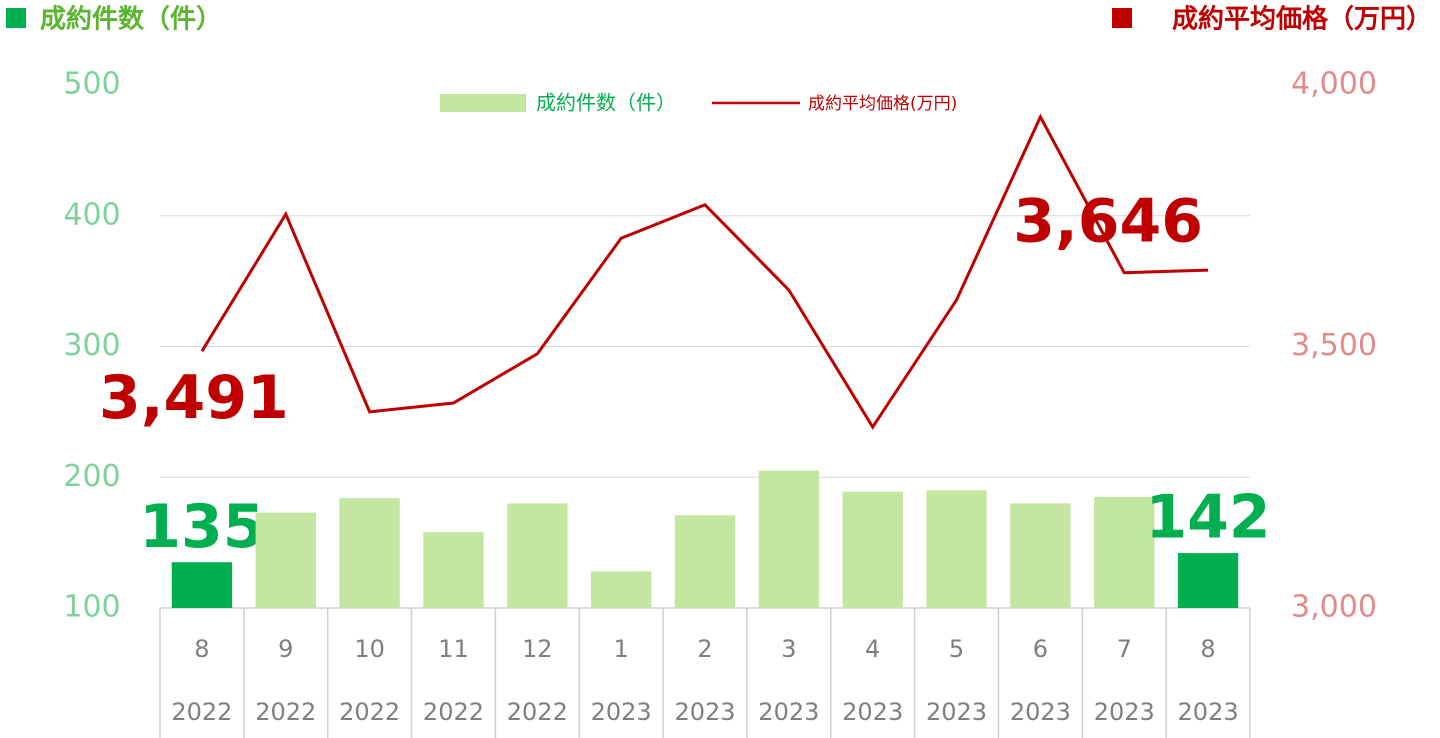  I want to click on x-tick-label: 5, so click(956, 649).